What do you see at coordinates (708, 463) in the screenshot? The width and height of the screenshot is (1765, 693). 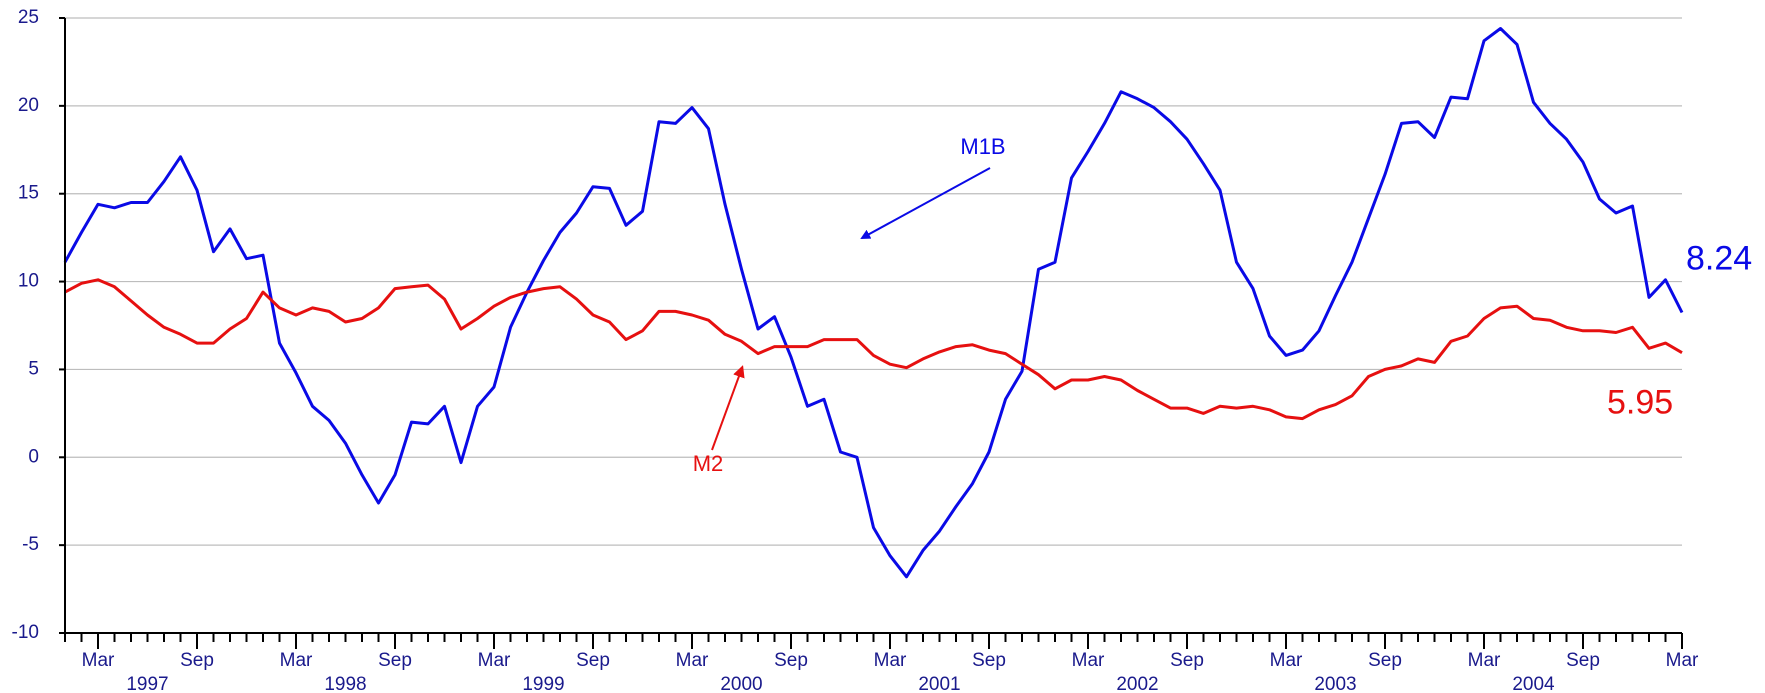 I see `series-annotation: M2` at bounding box center [708, 463].